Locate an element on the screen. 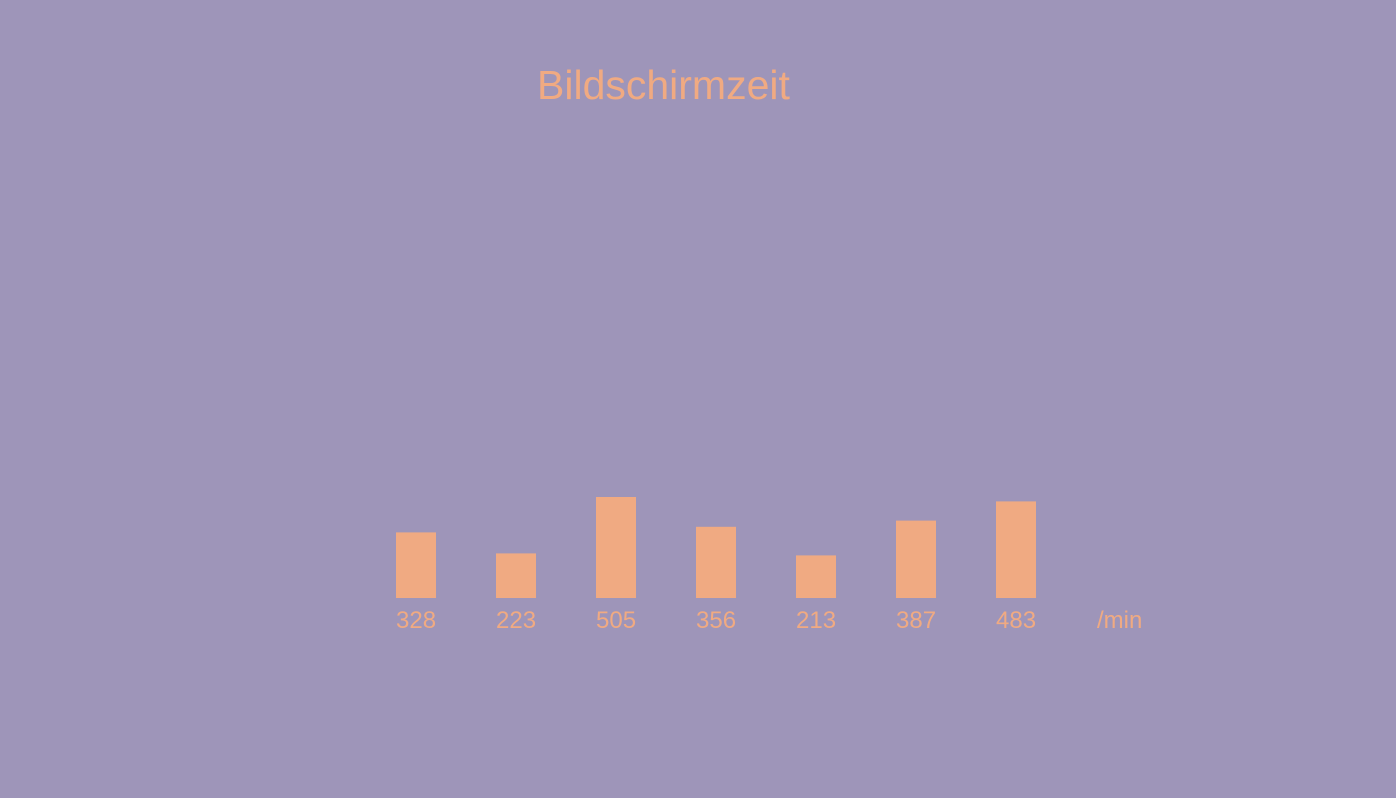 The image size is (1396, 798). bars-group is located at coordinates (716, 547).